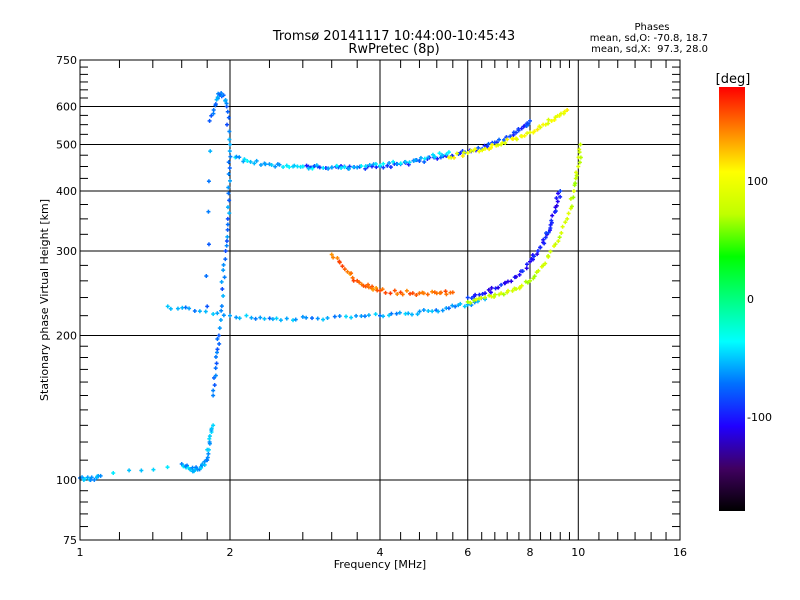 Image resolution: width=800 pixels, height=600 pixels. What do you see at coordinates (393, 36) in the screenshot?
I see `chart-title: Tromsø 20141117 10:44:00-10:45:43` at bounding box center [393, 36].